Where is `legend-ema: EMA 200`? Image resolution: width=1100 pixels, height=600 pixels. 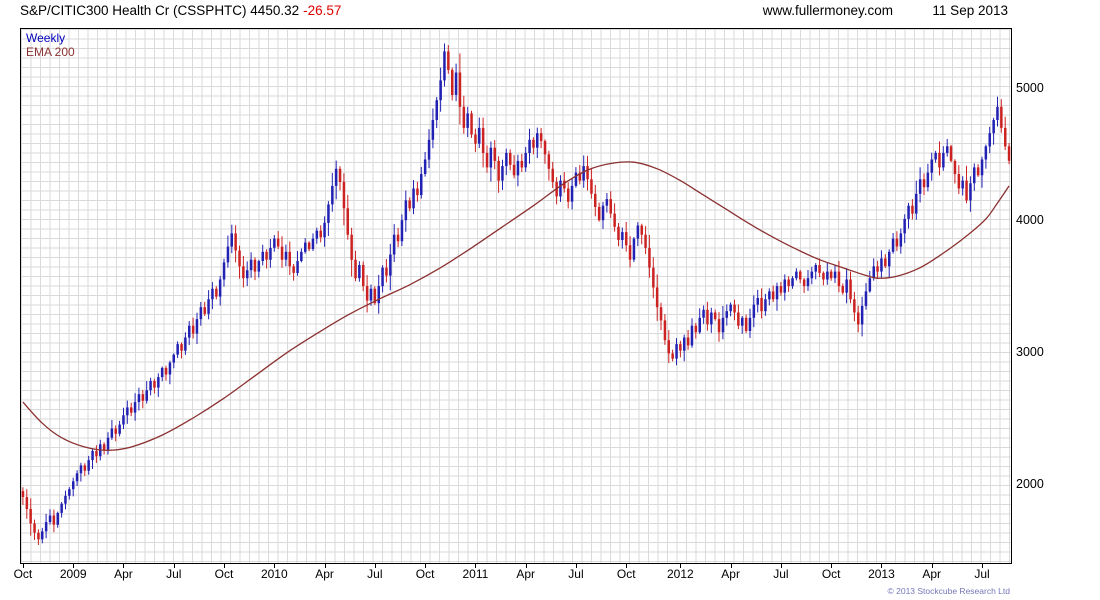 legend-ema: EMA 200 is located at coordinates (50, 52).